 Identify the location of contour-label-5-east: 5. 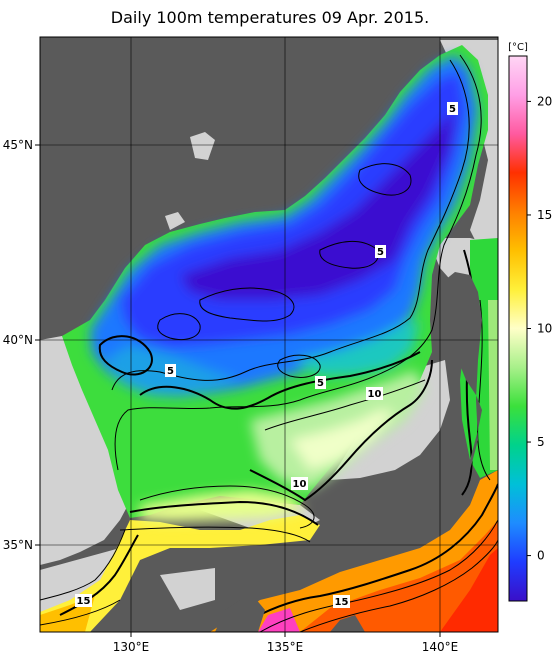
(380, 252).